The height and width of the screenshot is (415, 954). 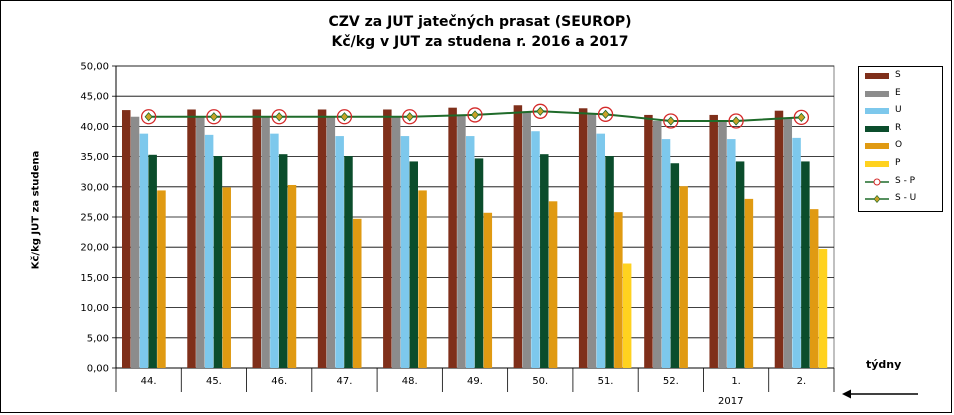 What do you see at coordinates (94, 278) in the screenshot?
I see `y-tick-label: 15,00` at bounding box center [94, 278].